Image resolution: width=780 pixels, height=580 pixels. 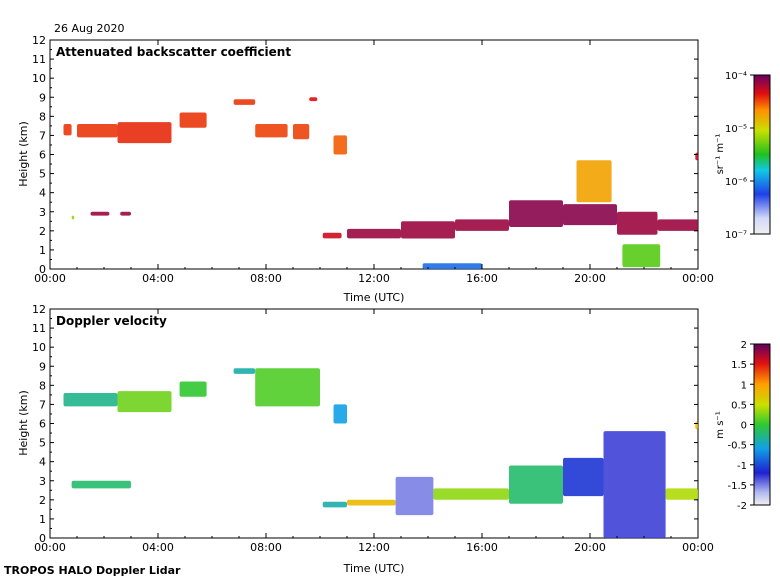 I want to click on date-label: 26 Aug 2020, so click(x=89, y=28).